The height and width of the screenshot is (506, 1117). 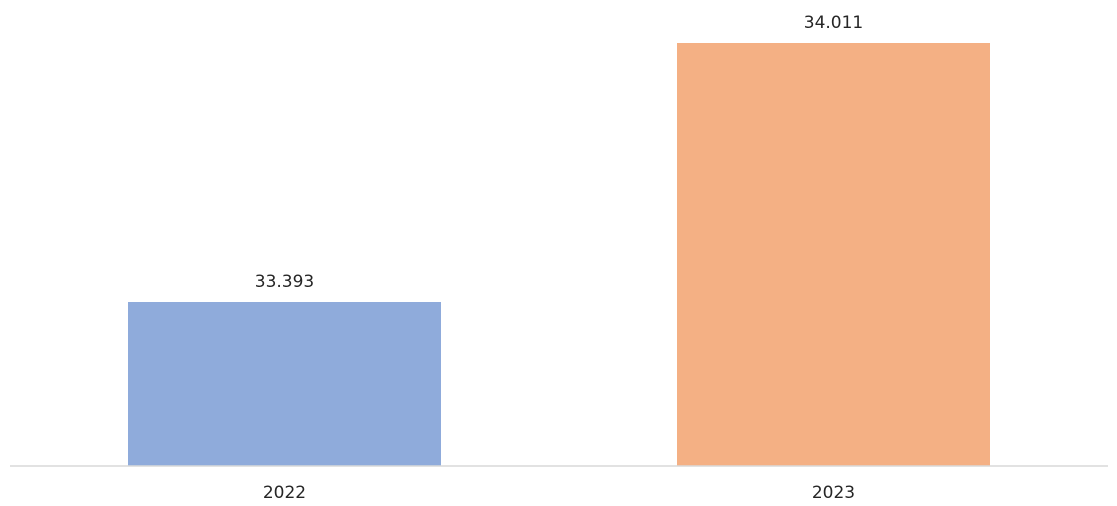 What do you see at coordinates (284, 282) in the screenshot?
I see `data-label-2022: 33.393` at bounding box center [284, 282].